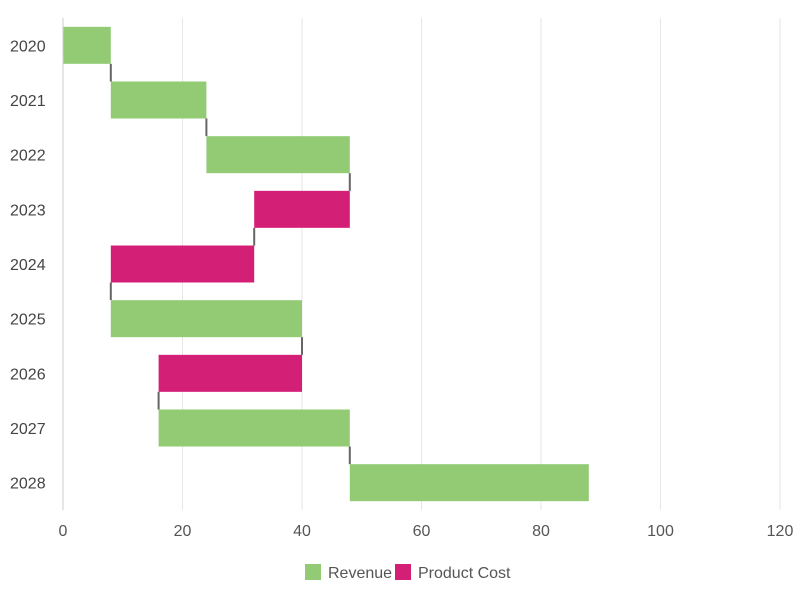  What do you see at coordinates (28, 429) in the screenshot?
I see `category-label: 2027` at bounding box center [28, 429].